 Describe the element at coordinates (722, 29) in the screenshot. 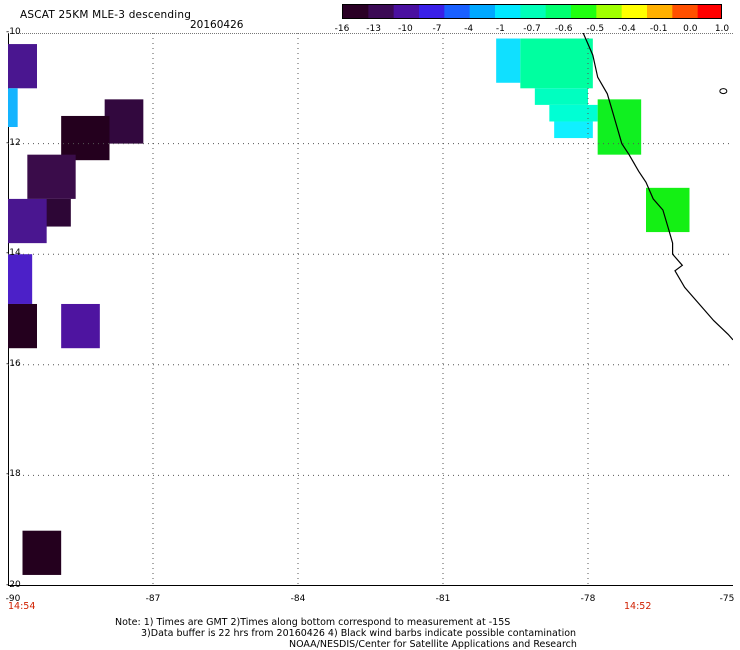

I see `colorbar-tick-label: 1.0` at that location.